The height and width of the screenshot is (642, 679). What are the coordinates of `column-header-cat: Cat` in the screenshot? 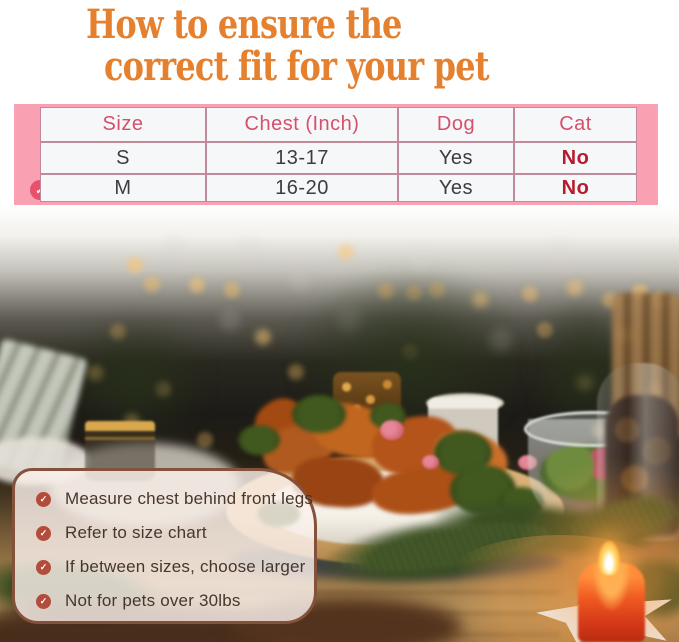 It's located at (575, 124).